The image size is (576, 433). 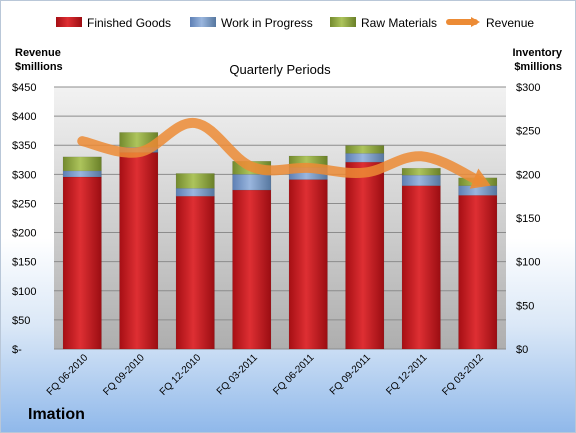 What do you see at coordinates (475, 22) in the screenshot?
I see `legend-arrow-revenue` at bounding box center [475, 22].